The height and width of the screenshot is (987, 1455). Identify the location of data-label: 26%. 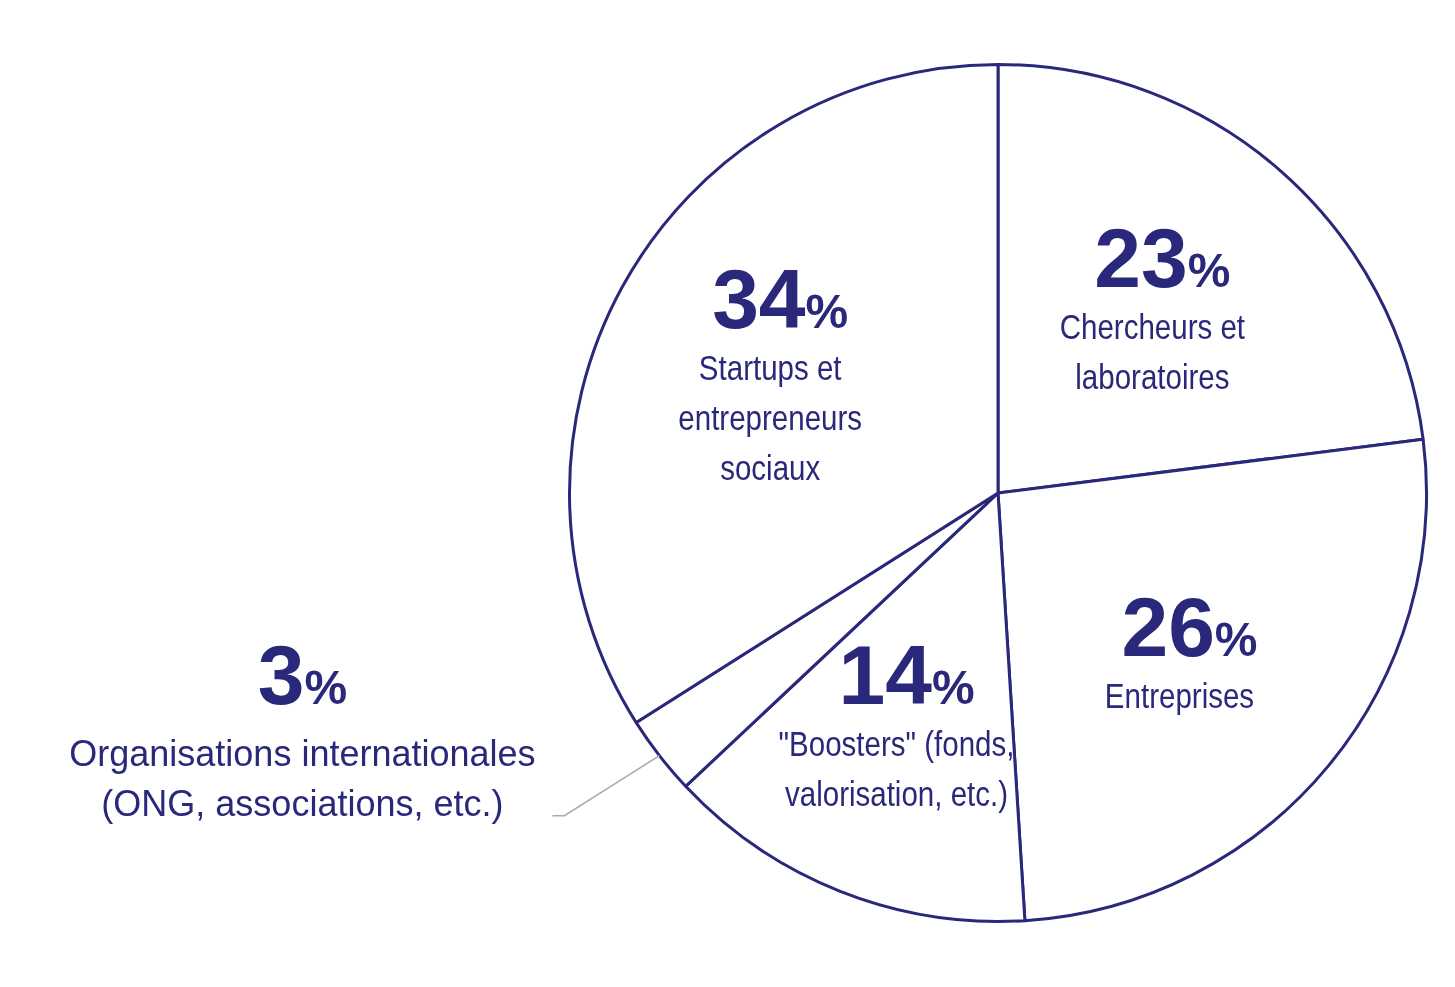
(1189, 627).